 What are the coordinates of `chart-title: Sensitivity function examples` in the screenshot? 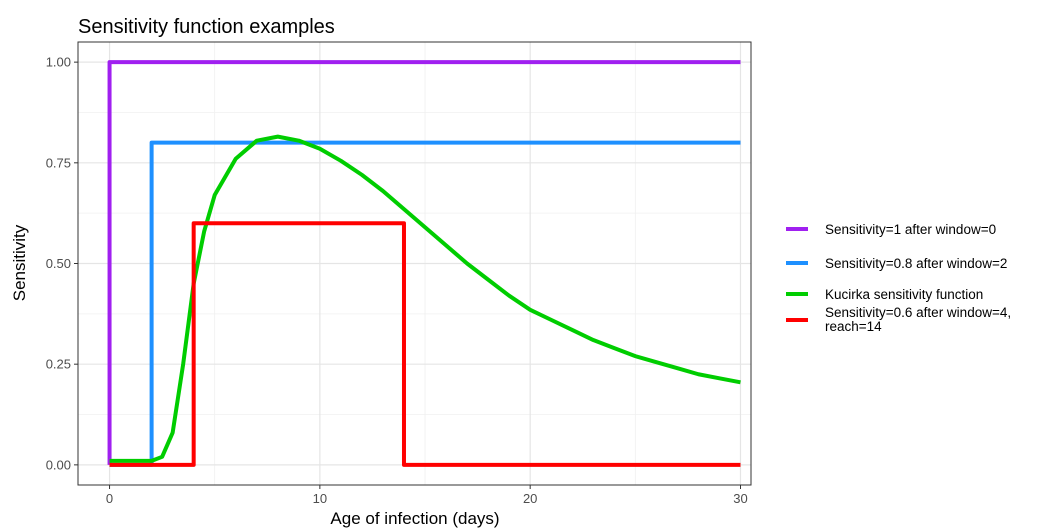 It's located at (206, 27).